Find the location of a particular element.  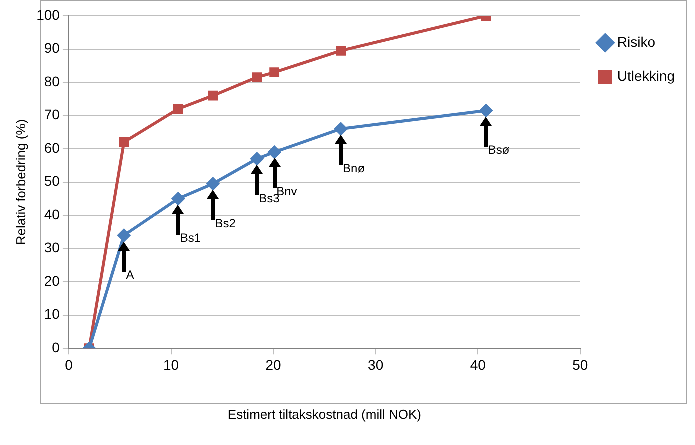

annotation: A is located at coordinates (130, 275).